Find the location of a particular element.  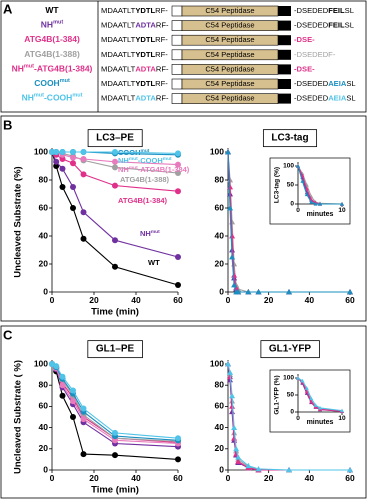

series-label: WT is located at coordinates (154, 262).